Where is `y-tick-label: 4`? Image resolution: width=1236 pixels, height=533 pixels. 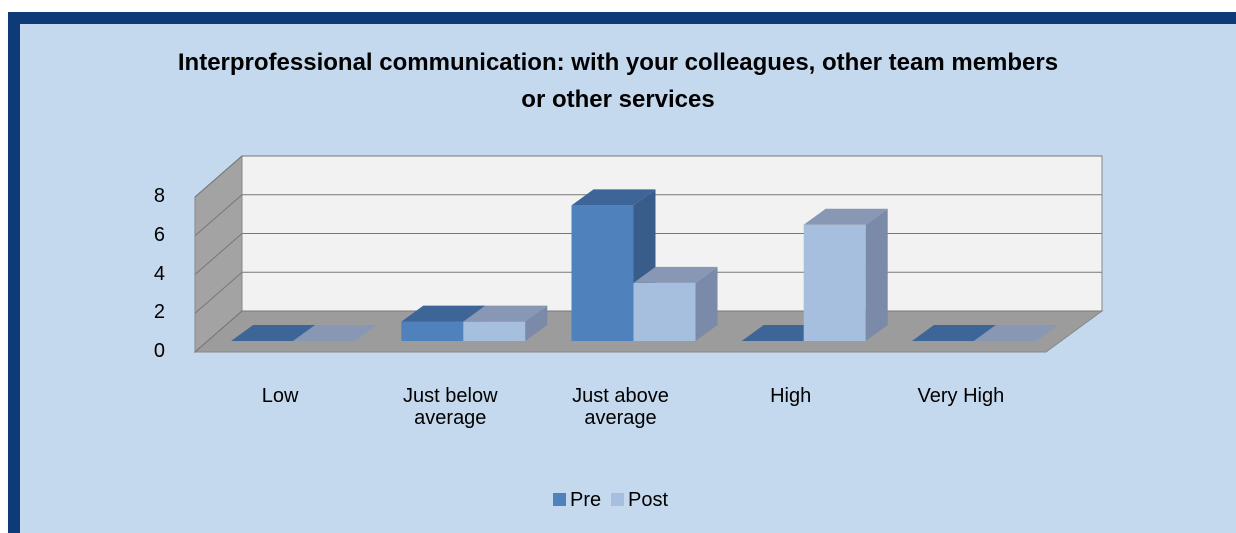
y-tick-label: 4 is located at coordinates (159, 273).